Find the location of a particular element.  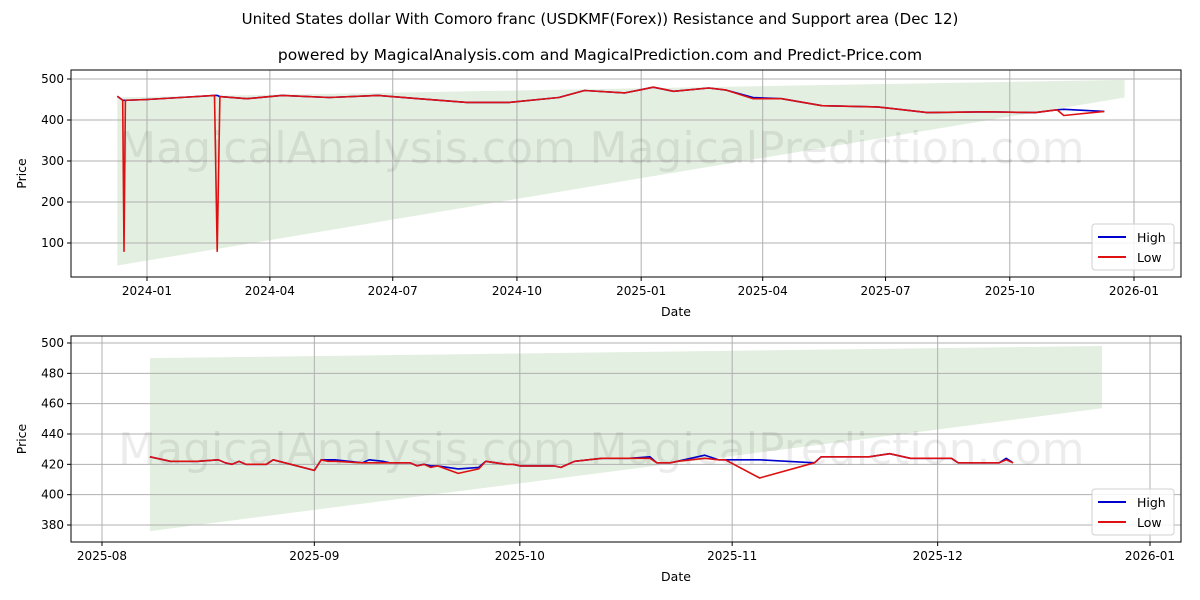

y-tick-label: 200 is located at coordinates (52, 202).